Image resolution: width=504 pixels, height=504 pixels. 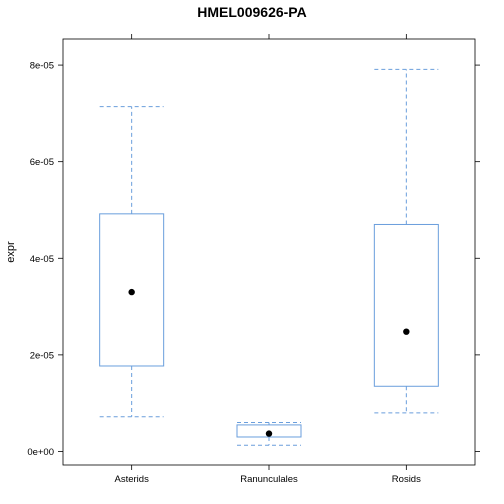 I want to click on y-tick-label: 2e-05, so click(x=42, y=355).